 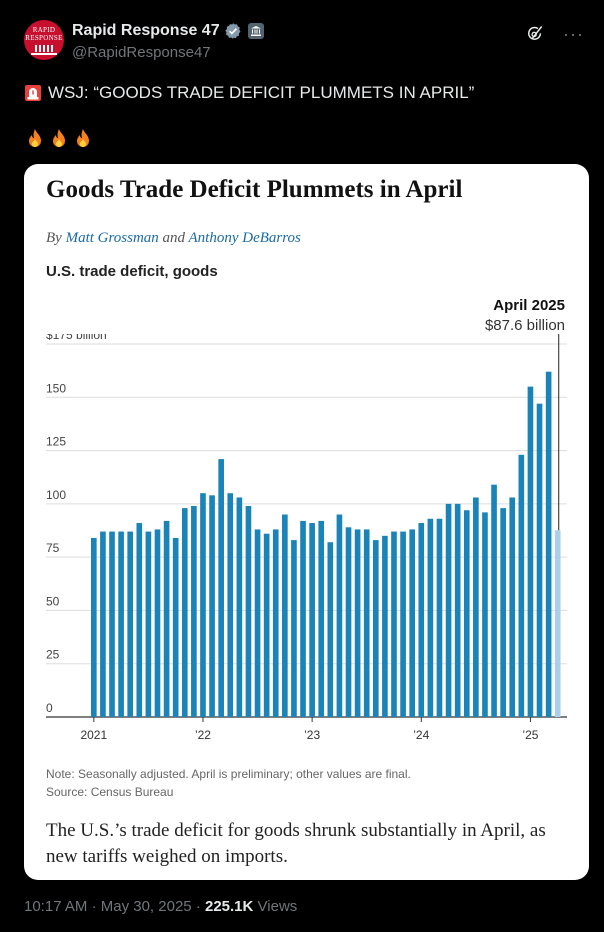 What do you see at coordinates (573, 34) in the screenshot?
I see `more-options-icon: ···` at bounding box center [573, 34].